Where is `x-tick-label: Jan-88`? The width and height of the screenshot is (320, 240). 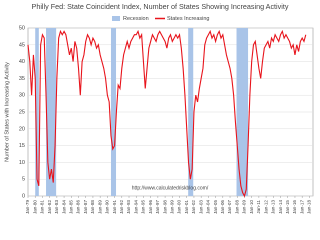
x-tick-label: Jan-88 is located at coordinates (92, 207).